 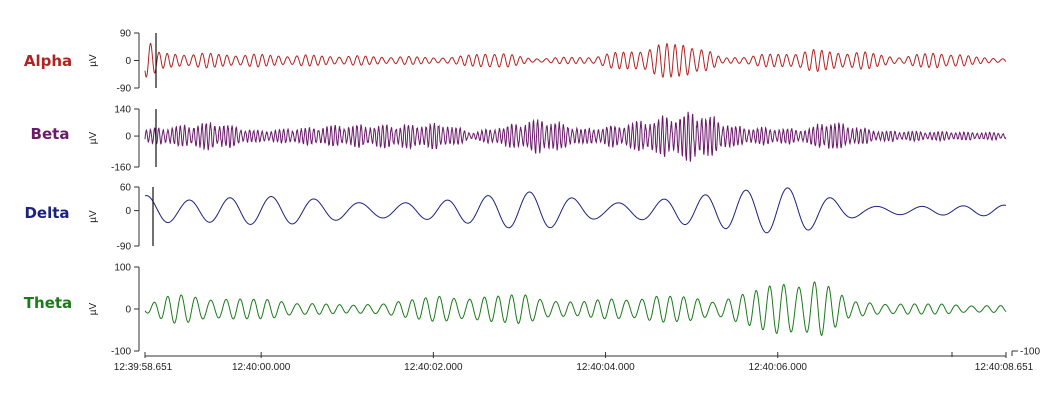 I want to click on beta-trace, so click(x=575, y=136).